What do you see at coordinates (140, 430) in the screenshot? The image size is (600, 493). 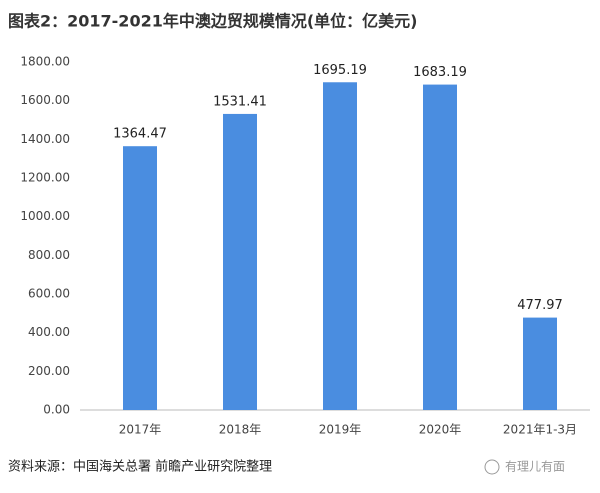 I see `x-tick-label: 2017年` at bounding box center [140, 430].